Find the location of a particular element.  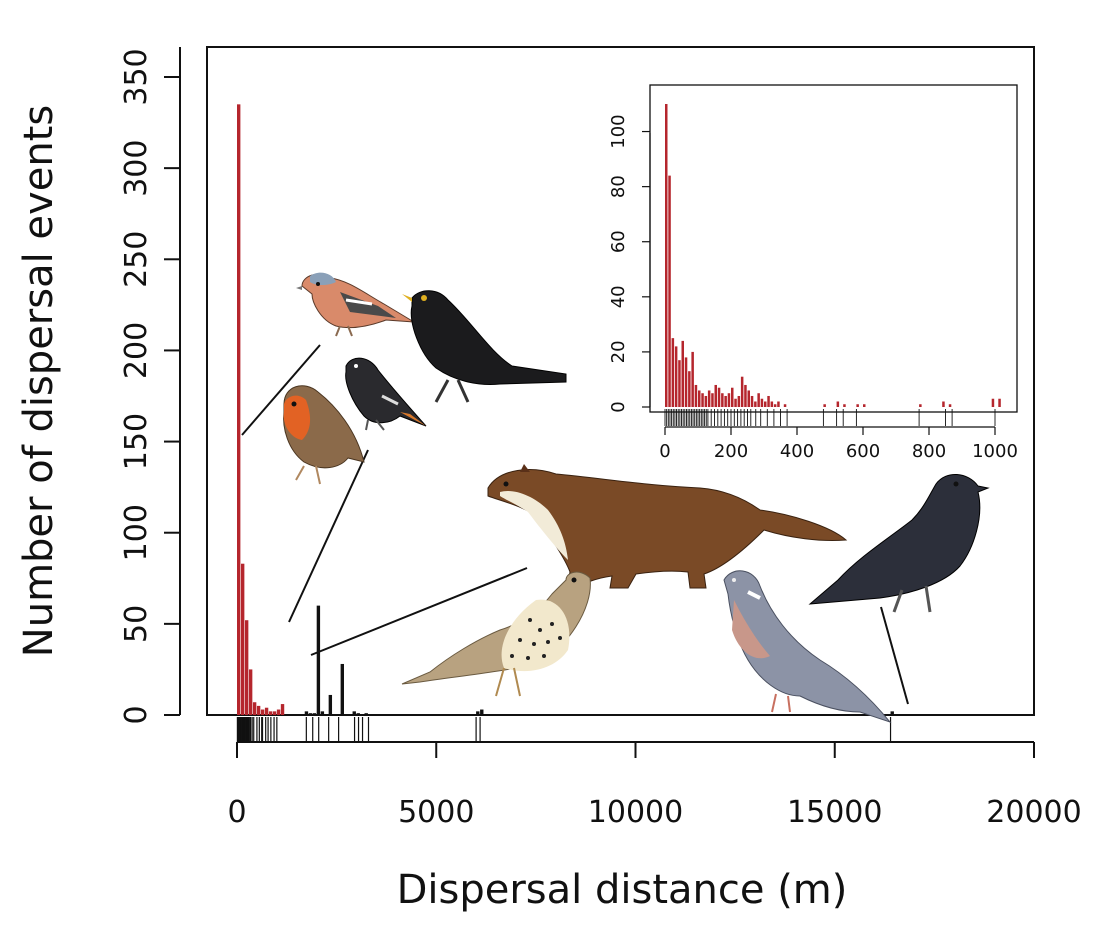

inset-y-tick-label: 60 is located at coordinates (618, 241).